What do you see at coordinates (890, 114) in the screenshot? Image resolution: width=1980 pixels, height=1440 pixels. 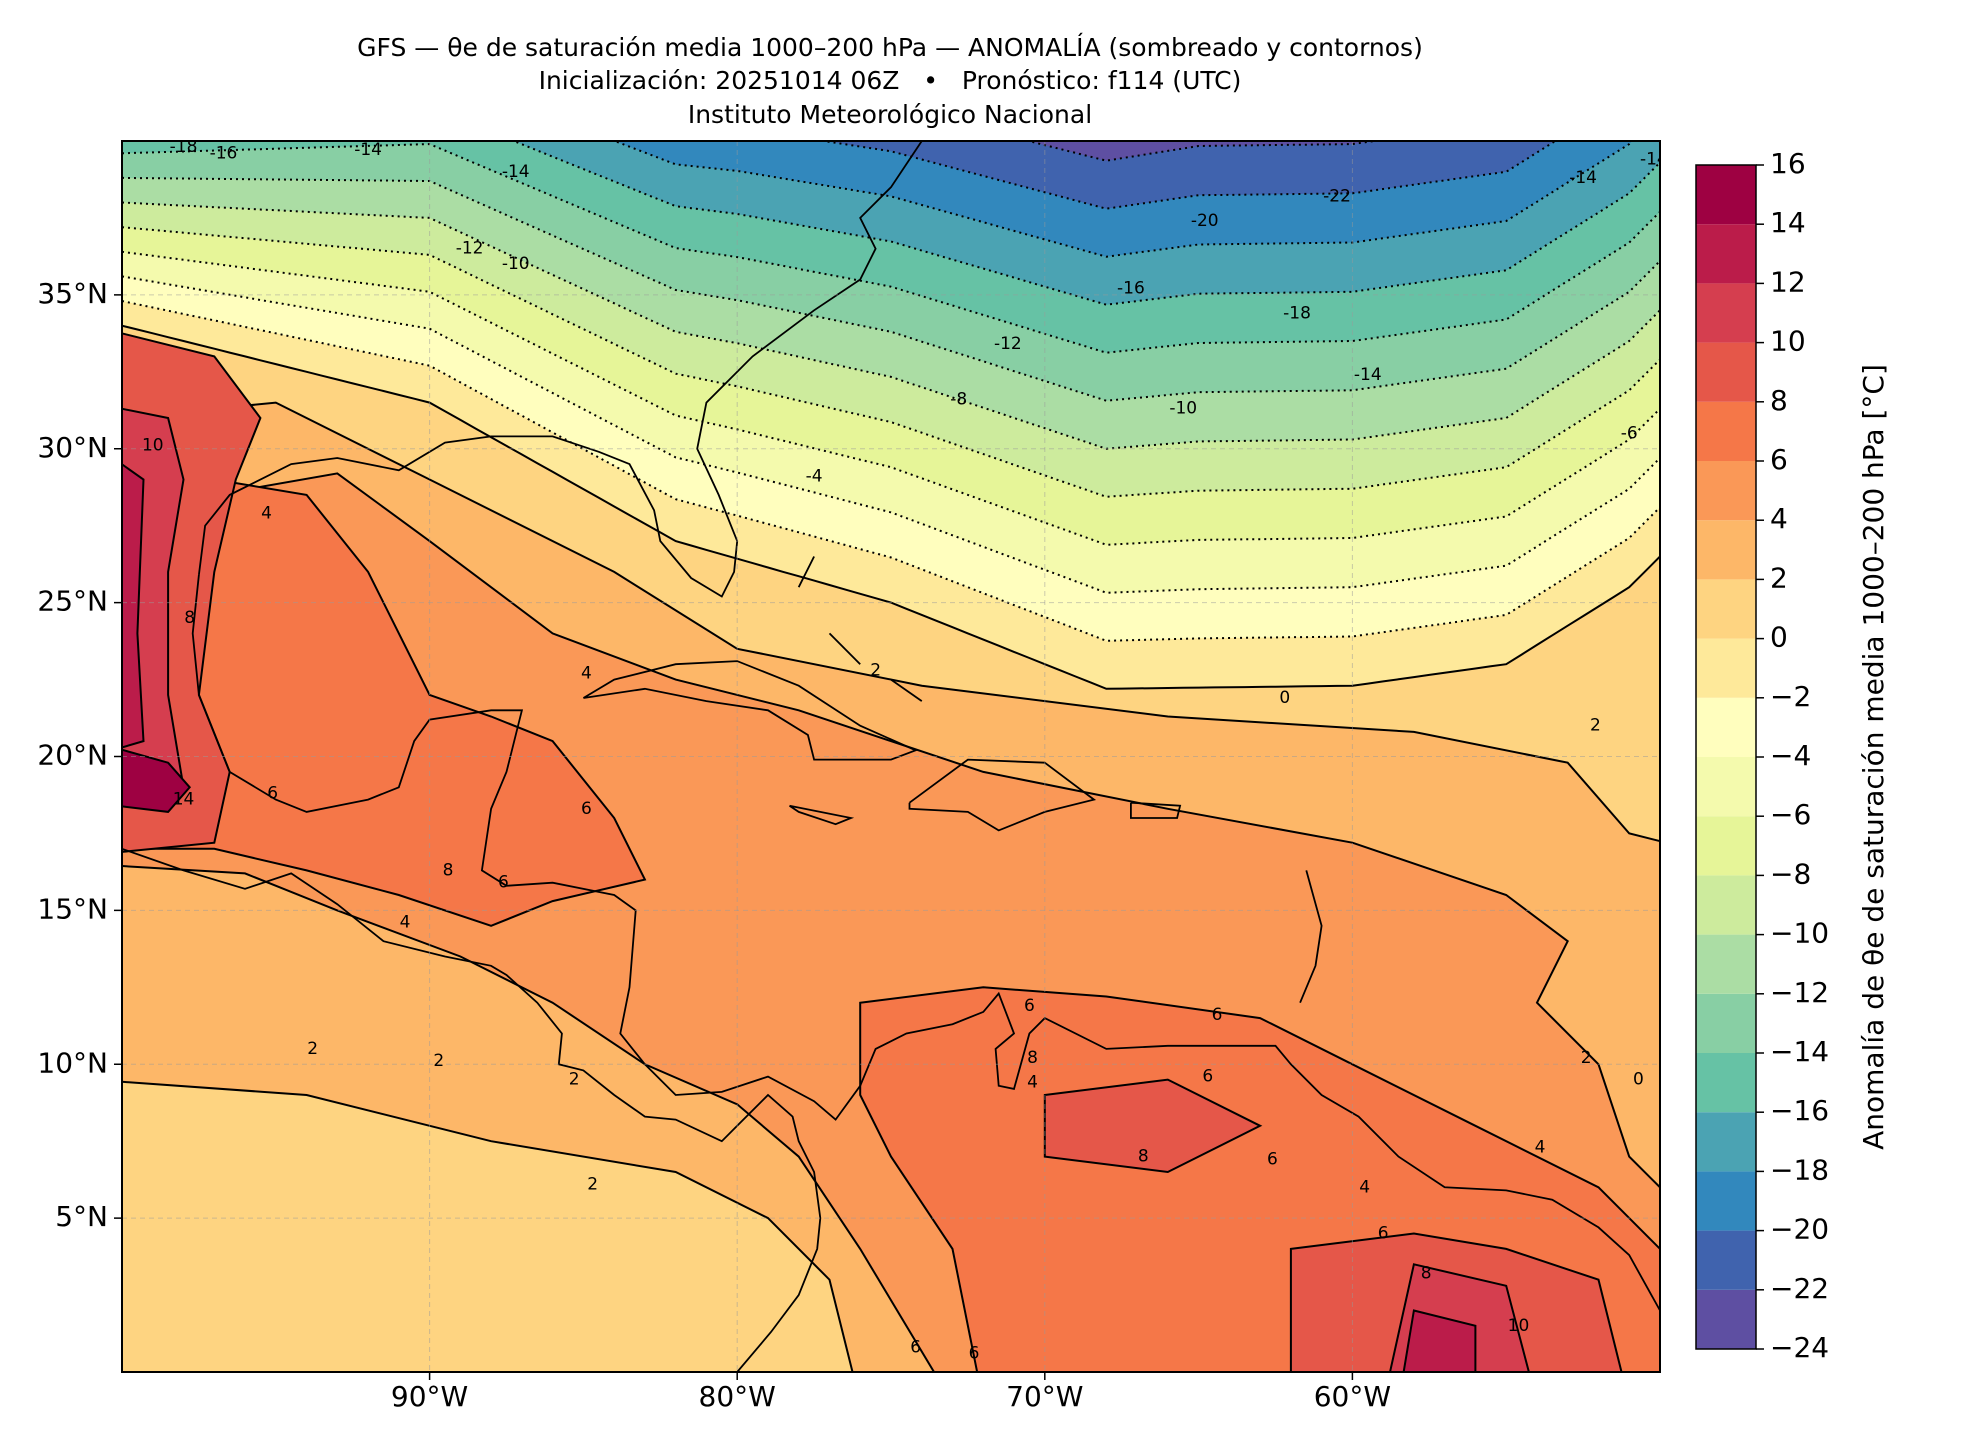 I see `title-line: Instituto Meteorológico Nacional` at bounding box center [890, 114].